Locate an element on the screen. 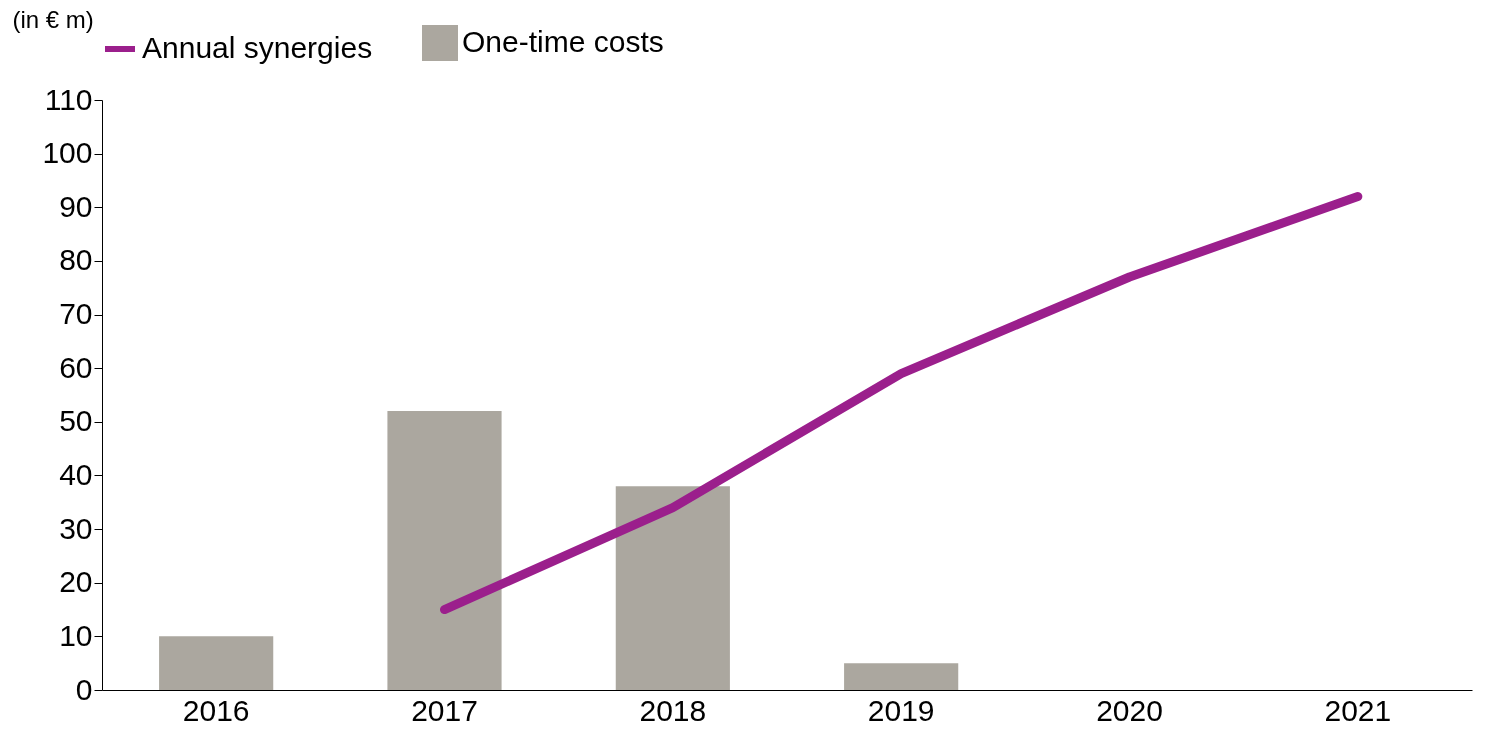 The height and width of the screenshot is (755, 1493). y-tick-label: 20 is located at coordinates (76, 582).